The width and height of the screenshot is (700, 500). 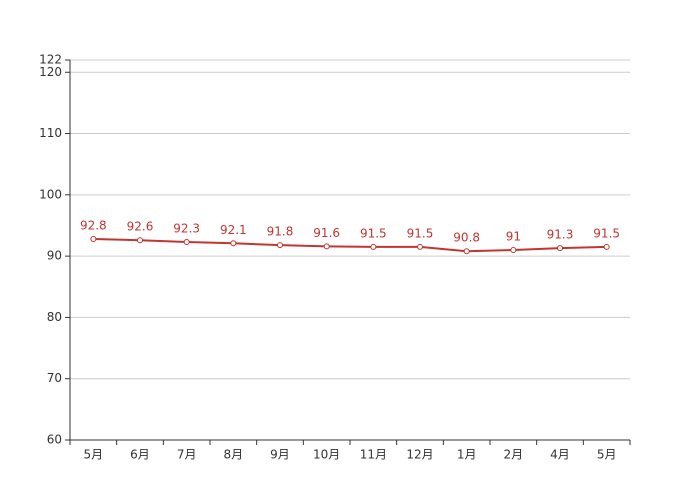 I want to click on y-tick-label: 90, so click(x=54, y=256).